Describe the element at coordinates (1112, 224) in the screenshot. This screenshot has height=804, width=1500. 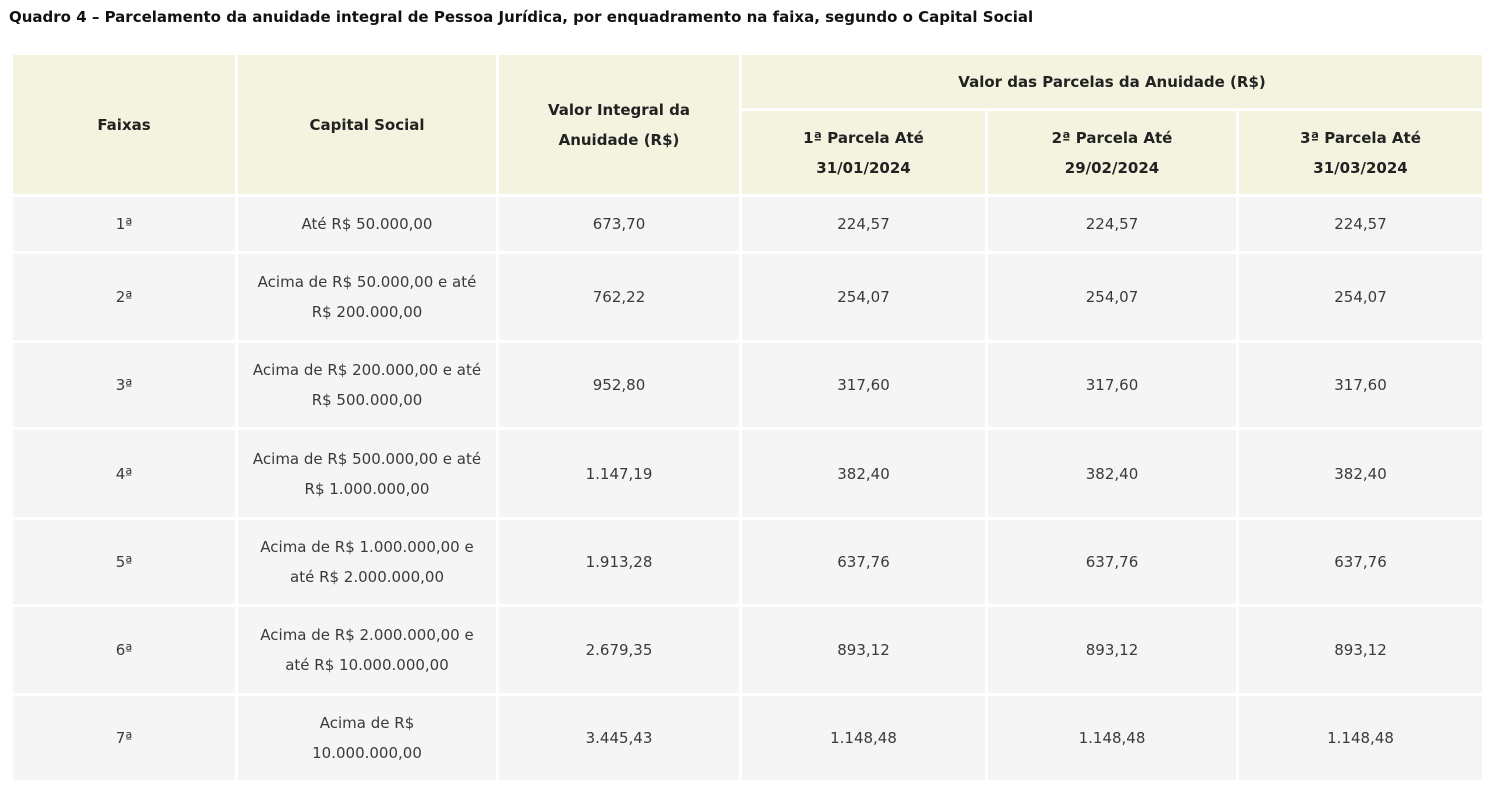
I see `cell-parcela-2: 224,57` at that location.